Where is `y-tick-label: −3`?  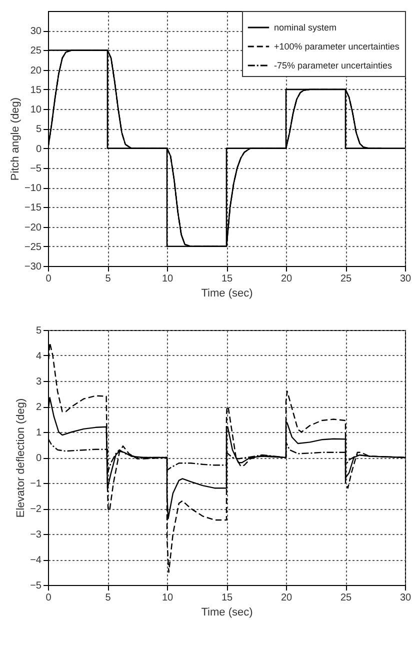
y-tick-label: −3 is located at coordinates (36, 535).